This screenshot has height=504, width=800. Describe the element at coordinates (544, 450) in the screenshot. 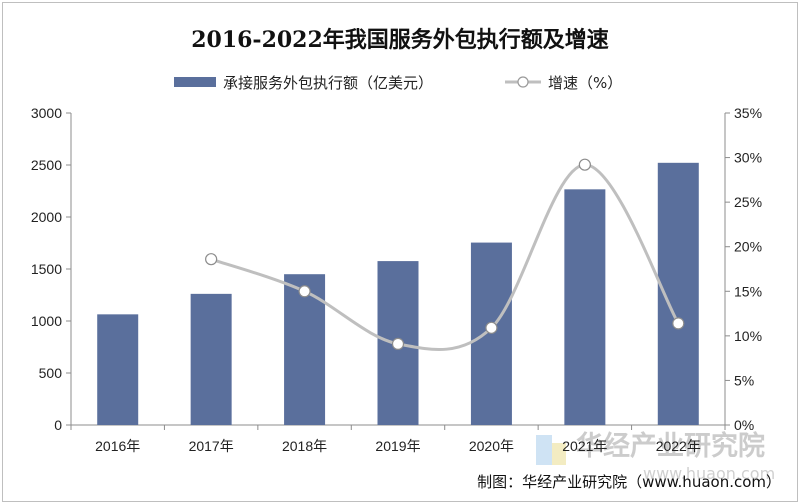

I see `watermark-logo` at that location.